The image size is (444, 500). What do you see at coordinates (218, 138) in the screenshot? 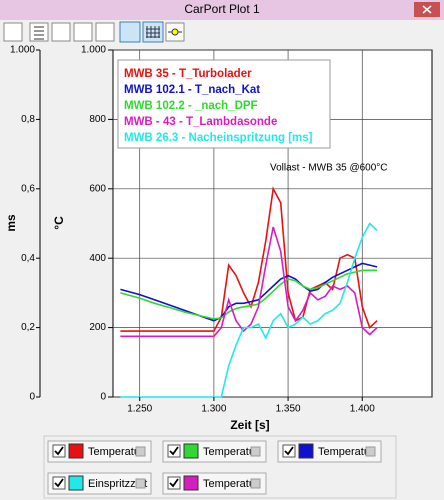
I see `legend-entry: MWB 26.3 - Nacheinspritzung [ms]` at bounding box center [218, 138].